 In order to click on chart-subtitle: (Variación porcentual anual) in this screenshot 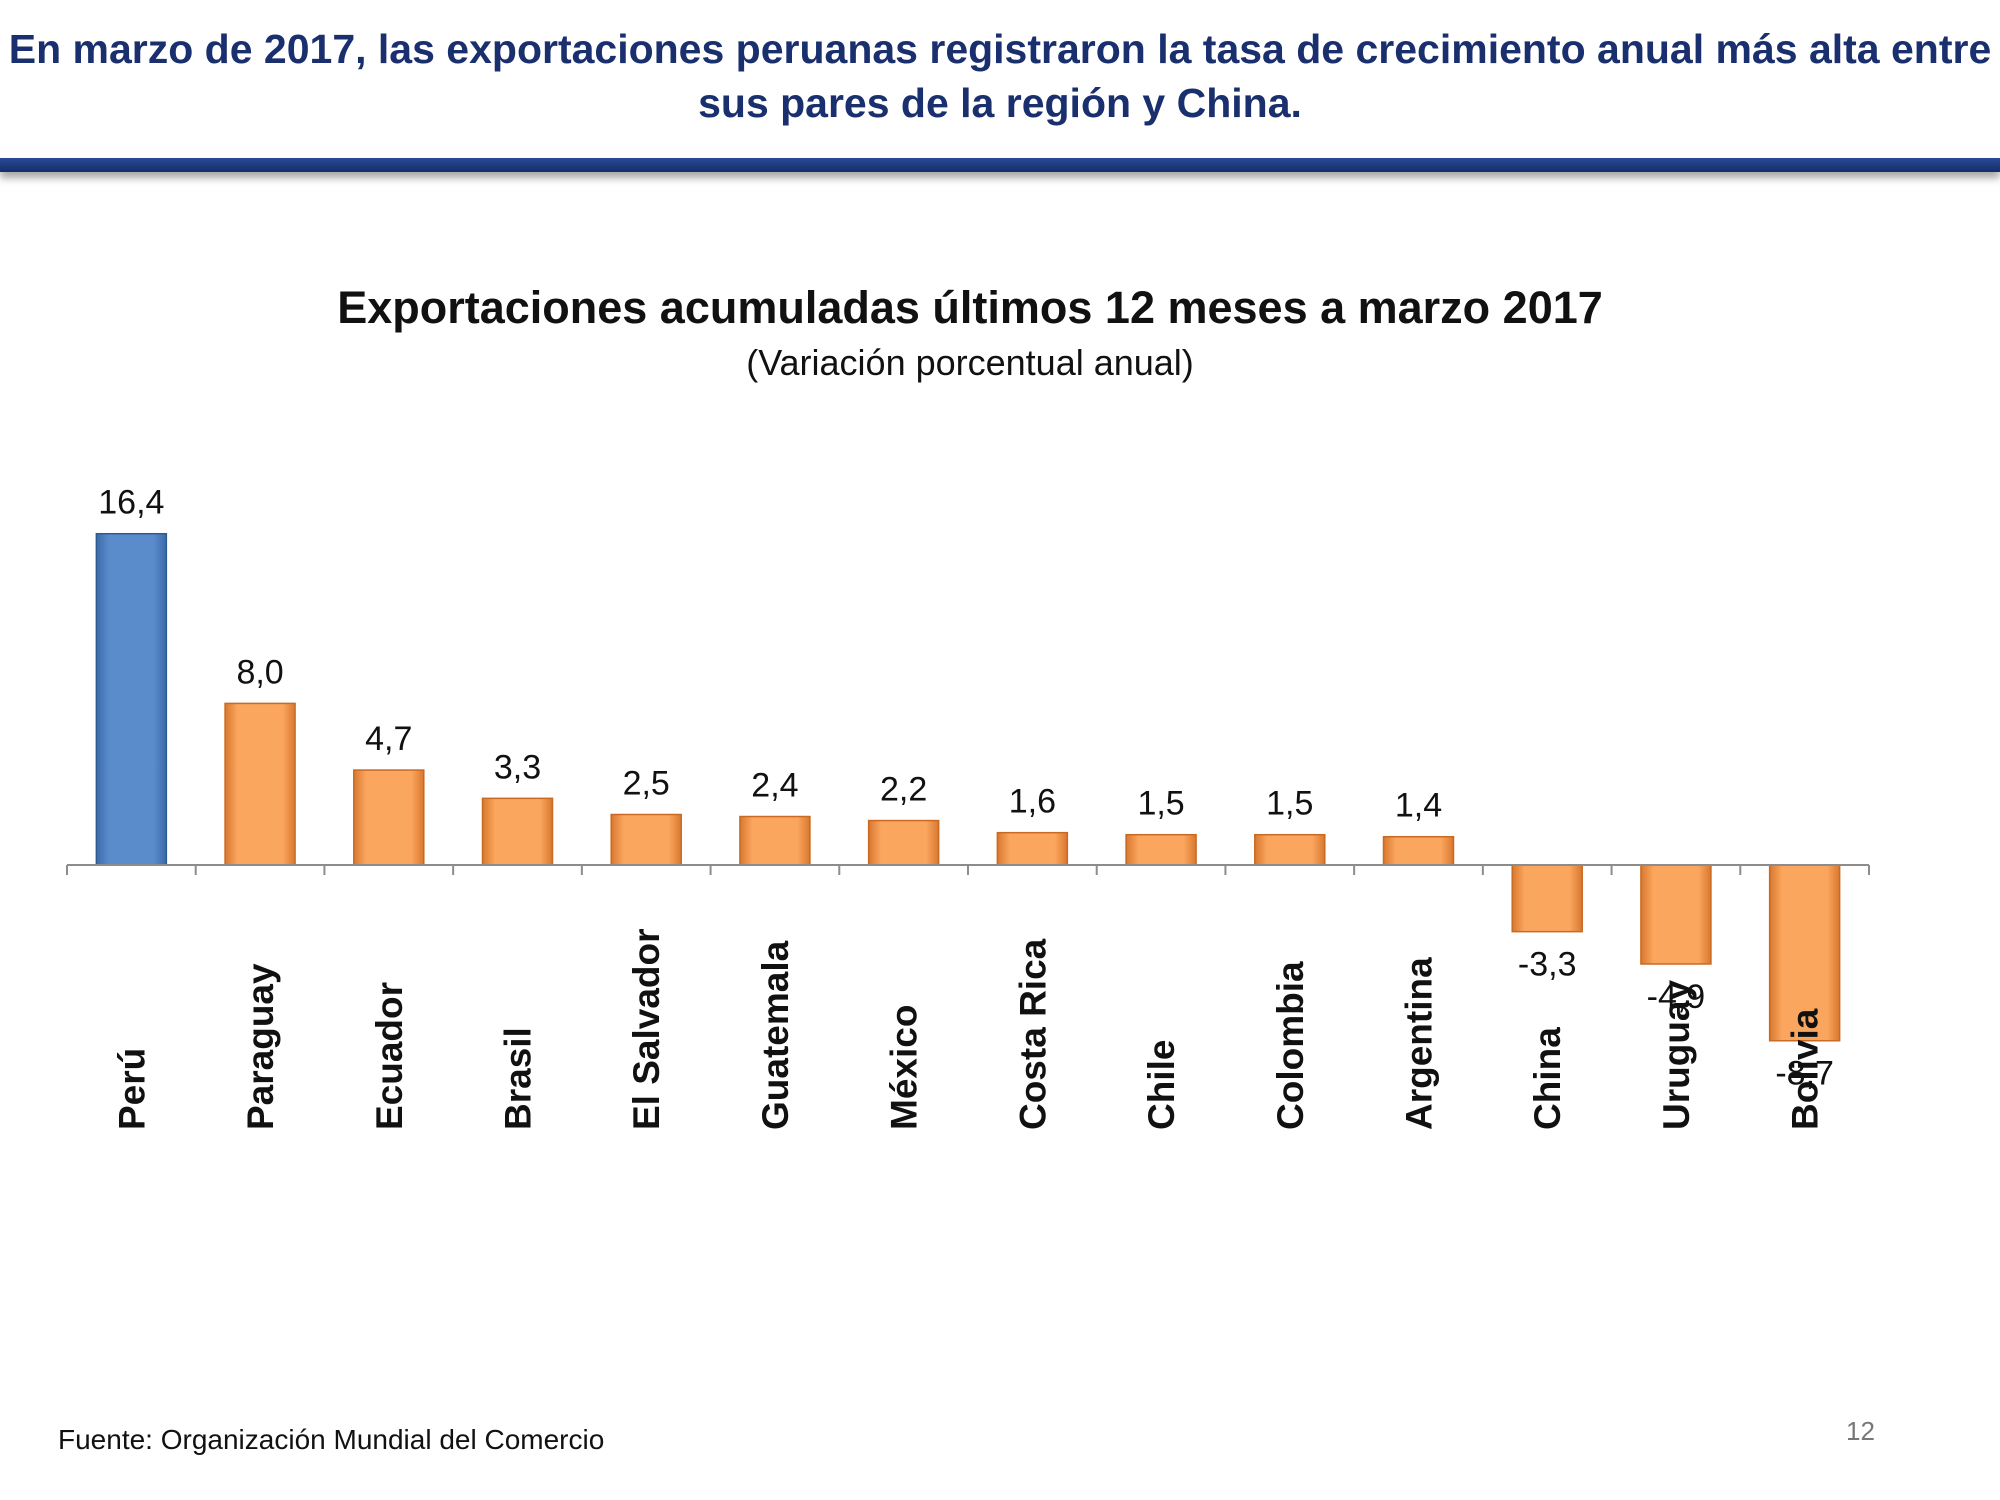, I will do `click(970, 362)`.